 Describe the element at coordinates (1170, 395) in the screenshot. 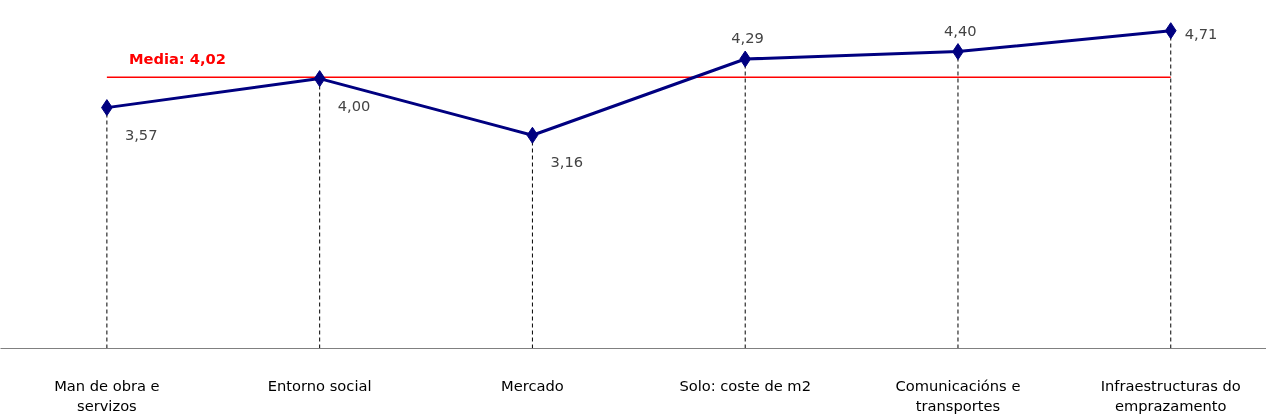

I see `x-tick-label: Infraestructuras do emprazamento` at that location.